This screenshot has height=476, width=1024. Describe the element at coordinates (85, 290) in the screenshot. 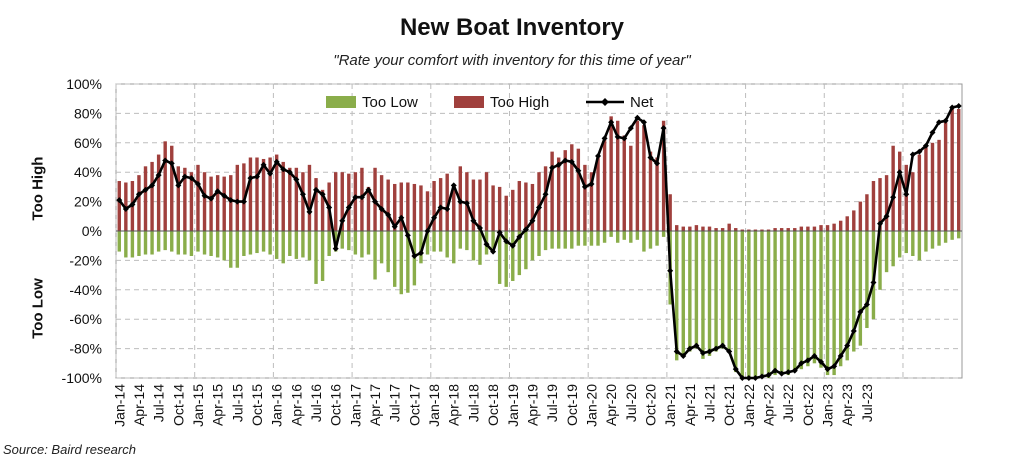

I see `y-tick-label: -40%` at that location.